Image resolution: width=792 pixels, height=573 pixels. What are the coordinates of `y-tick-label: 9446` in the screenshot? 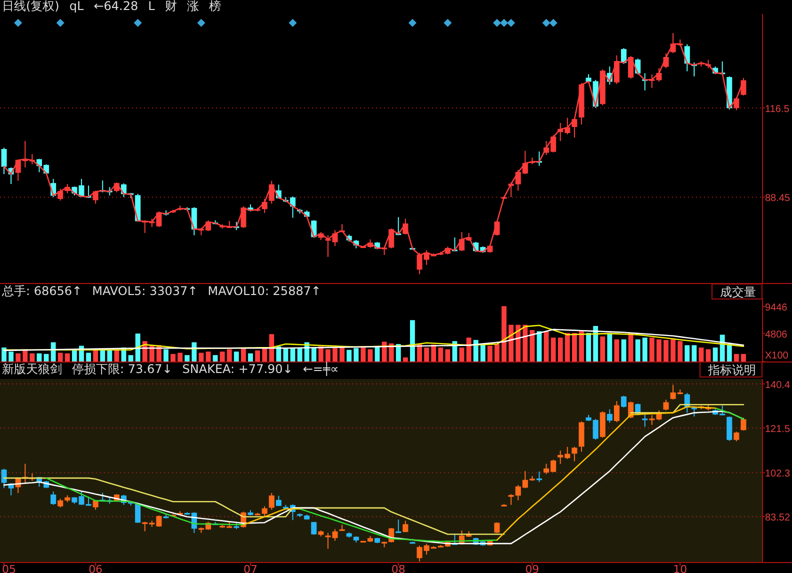 It's located at (776, 308).